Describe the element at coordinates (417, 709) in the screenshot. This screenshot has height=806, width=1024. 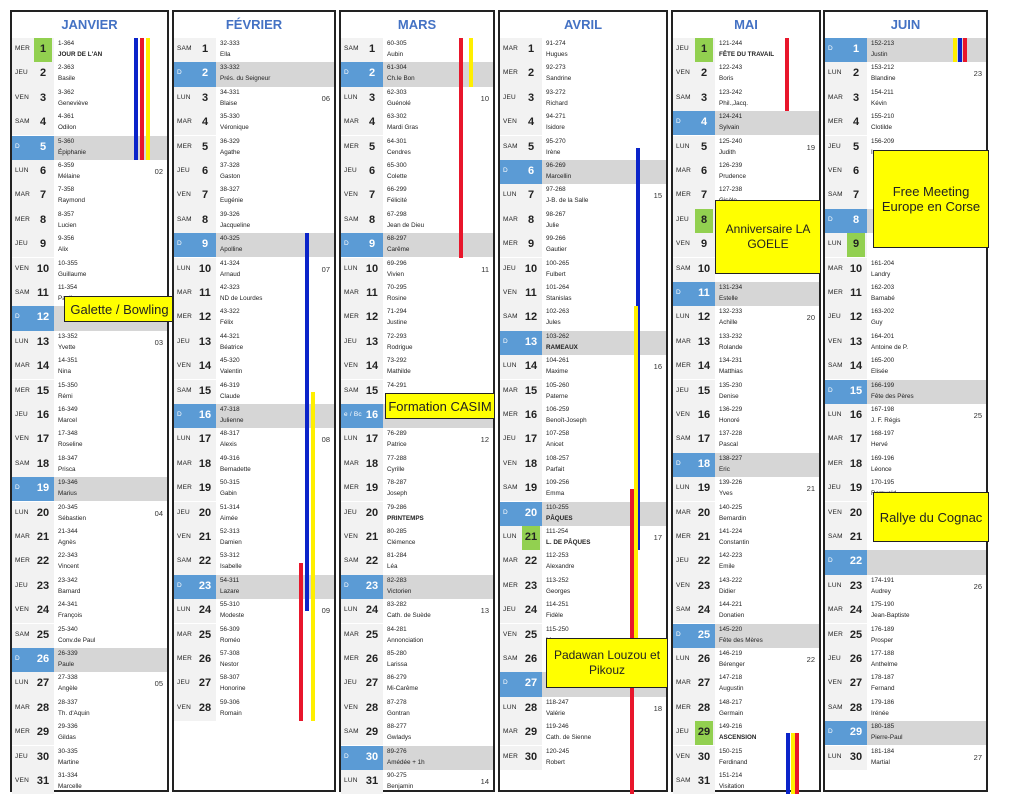
I see `day-row: VEN 28 87-278 Gontran` at that location.